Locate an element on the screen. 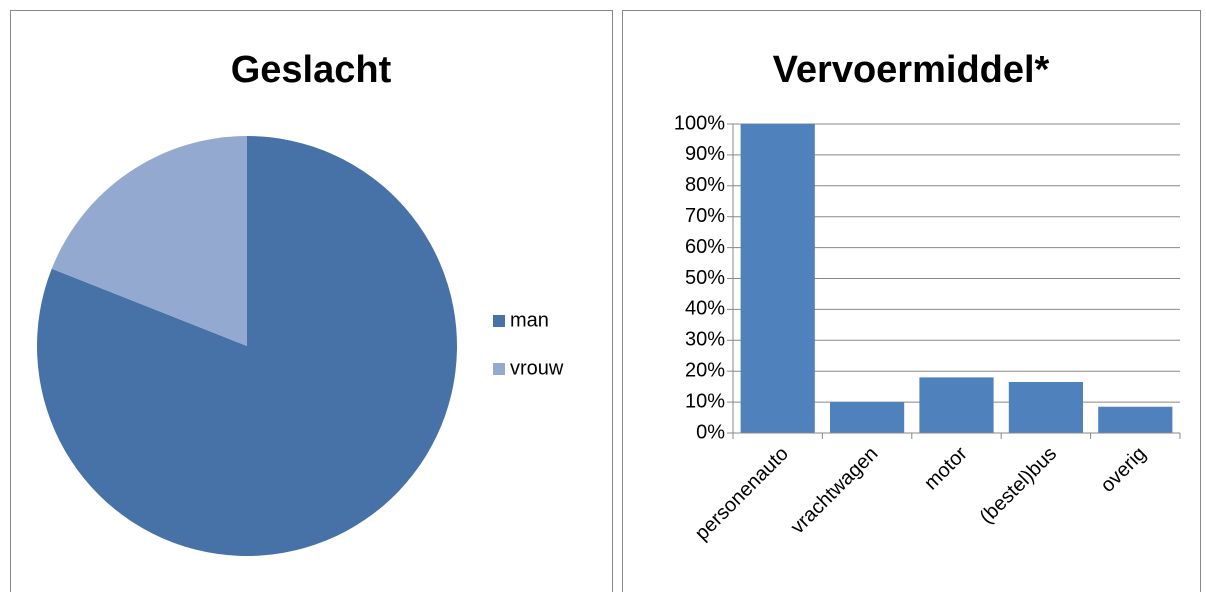 This screenshot has height=592, width=1206. y-tick-label: 50% is located at coordinates (705, 278).